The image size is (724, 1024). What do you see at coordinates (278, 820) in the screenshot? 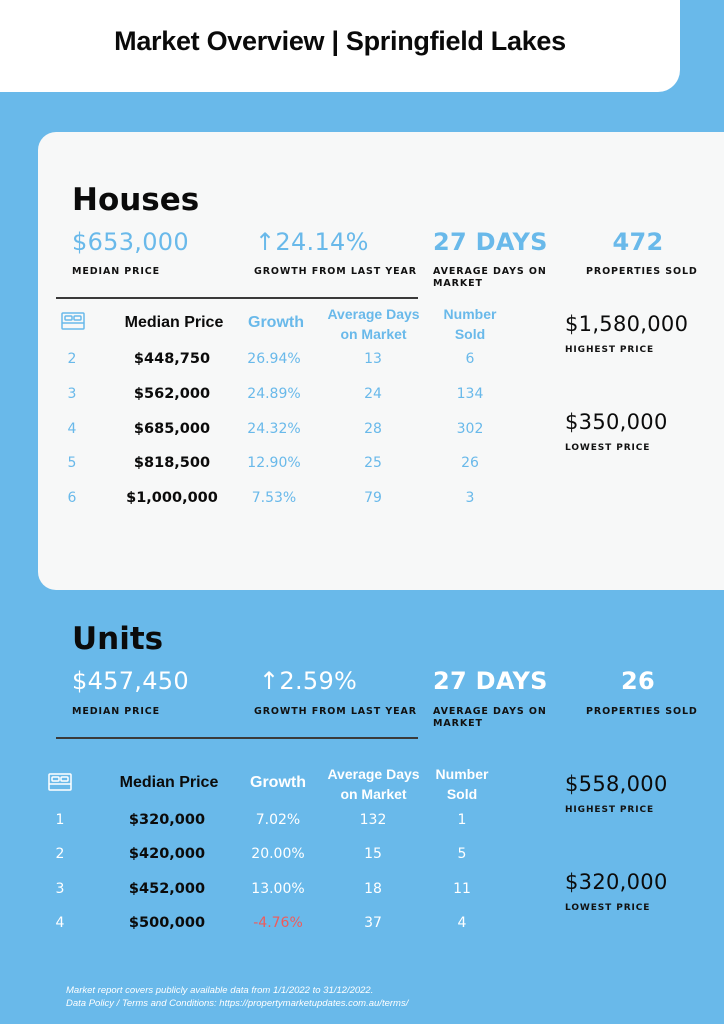
I see `units-row-growth: 7.02%` at bounding box center [278, 820].